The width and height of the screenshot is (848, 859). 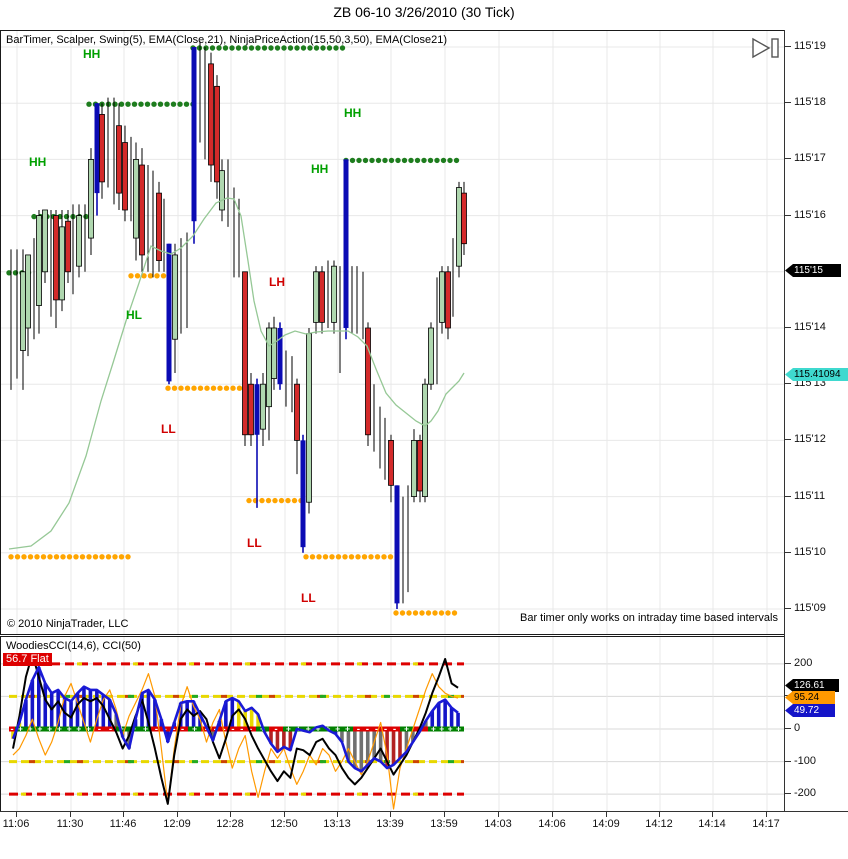 I want to click on time-label: 11:30, so click(x=70, y=824).